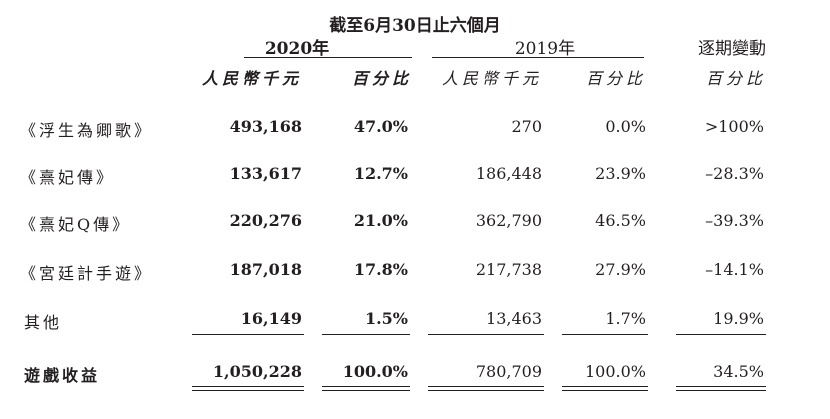 This screenshot has width=830, height=419. I want to click on change-cell: >100%, so click(734, 126).